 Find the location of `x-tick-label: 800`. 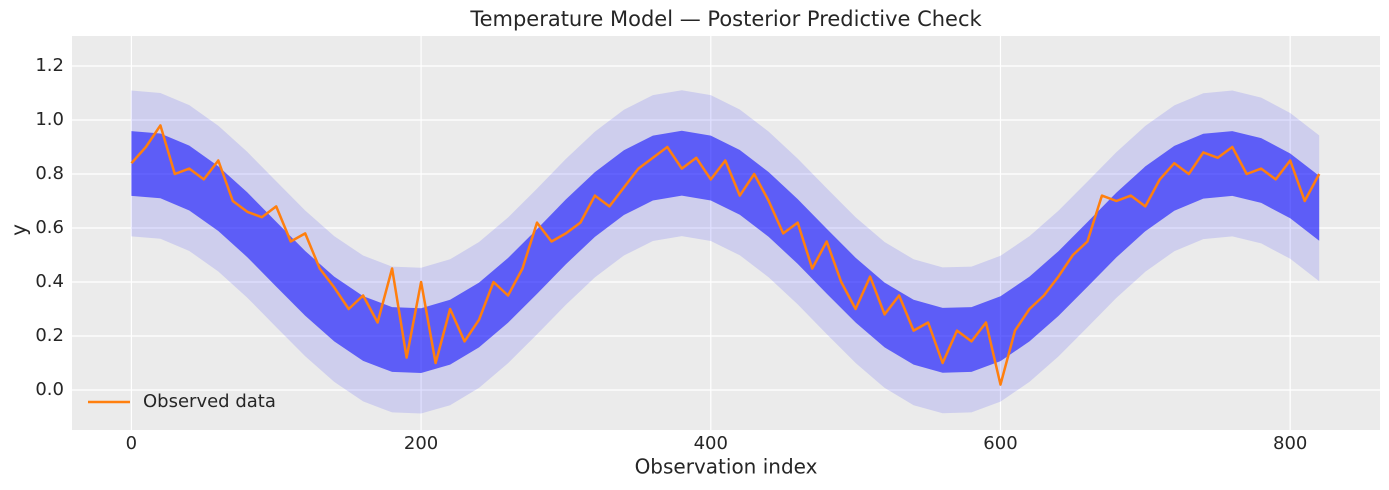

x-tick-label: 800 is located at coordinates (1290, 443).